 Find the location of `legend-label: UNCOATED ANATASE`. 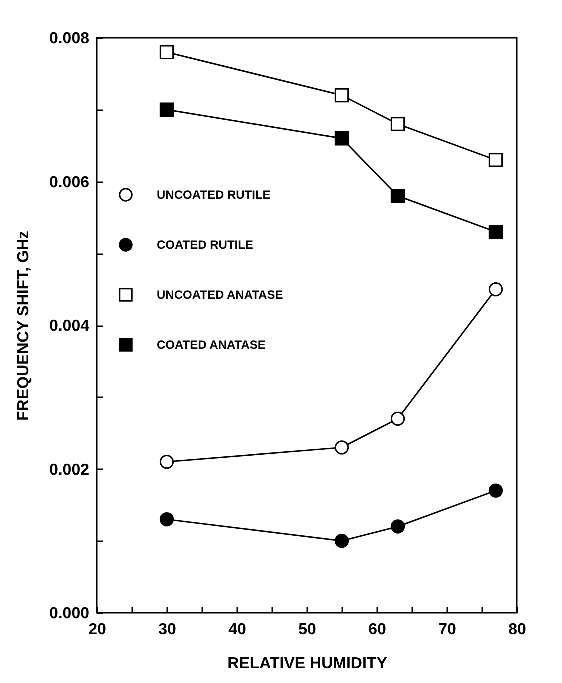

legend-label: UNCOATED ANATASE is located at coordinates (220, 295).